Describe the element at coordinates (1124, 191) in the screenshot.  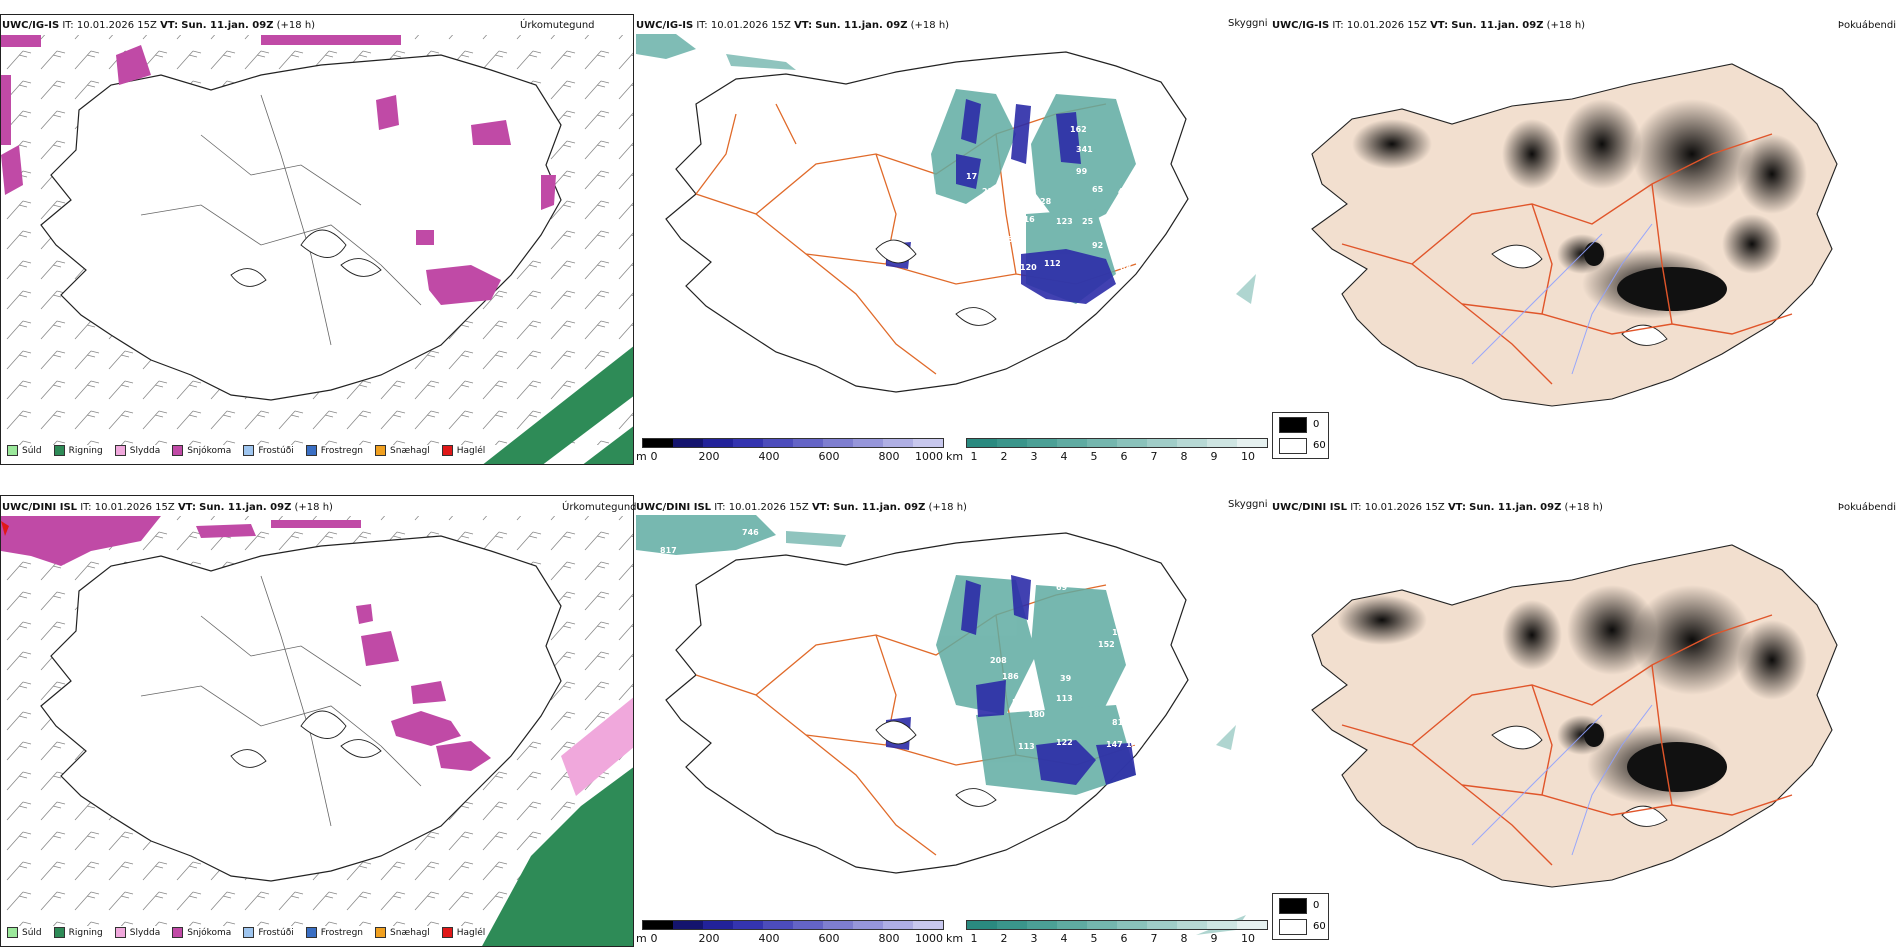
I see `cloud-base-number: 45` at that location.